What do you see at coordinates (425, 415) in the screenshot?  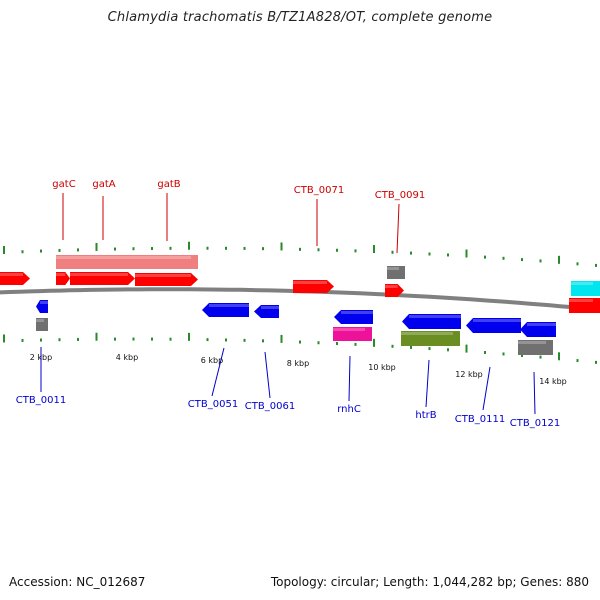 I see `gene-label-htrb: htrB` at bounding box center [425, 415].